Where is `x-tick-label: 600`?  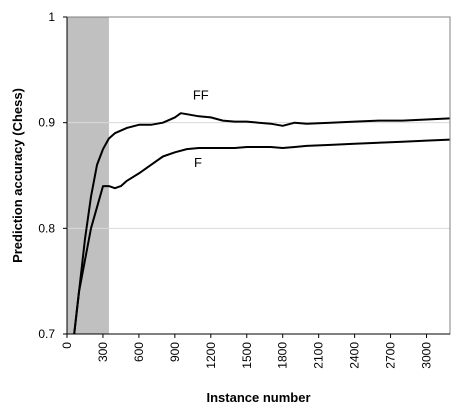 x-tick-label: 600 is located at coordinates (139, 352).